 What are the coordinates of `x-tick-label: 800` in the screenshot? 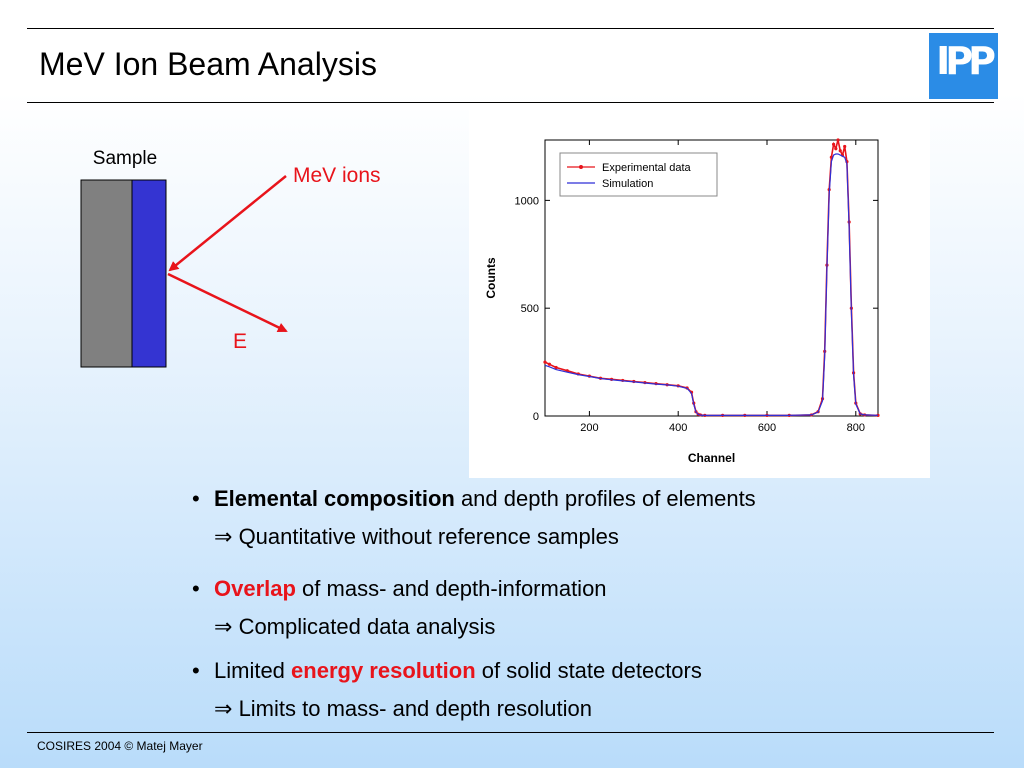 It's located at (856, 428).